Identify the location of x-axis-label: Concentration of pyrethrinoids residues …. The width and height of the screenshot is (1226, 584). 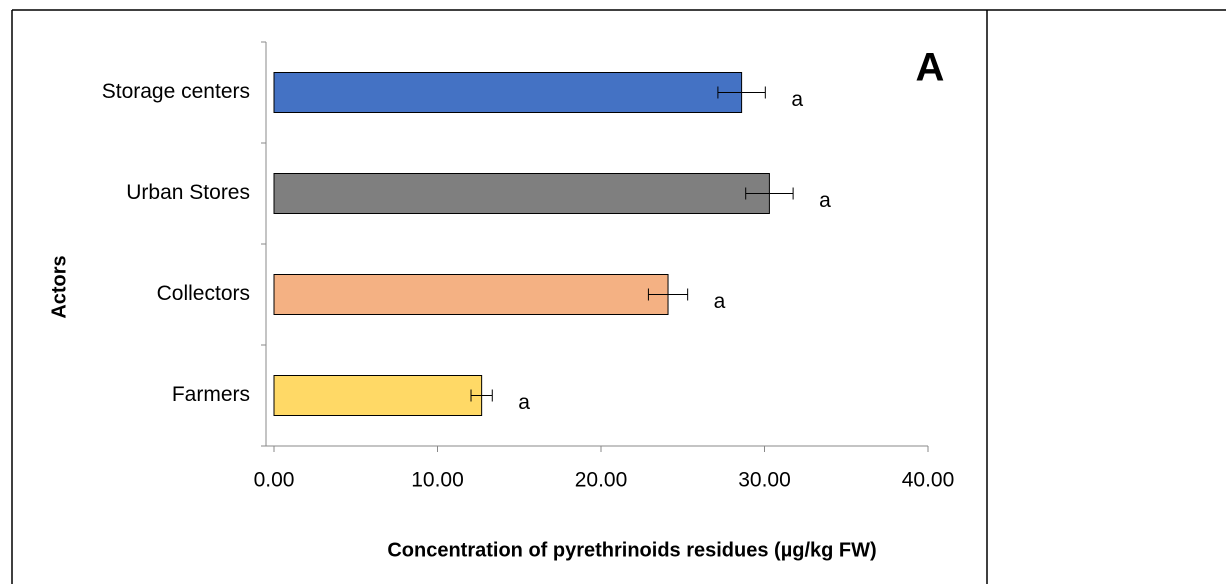
(631, 550).